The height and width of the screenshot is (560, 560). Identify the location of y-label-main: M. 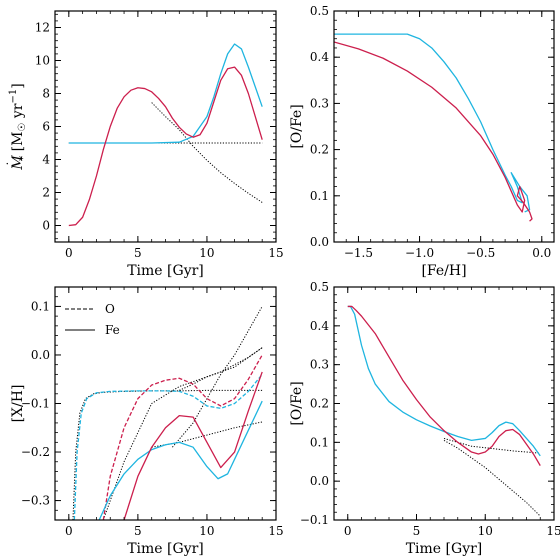
(18, 163).